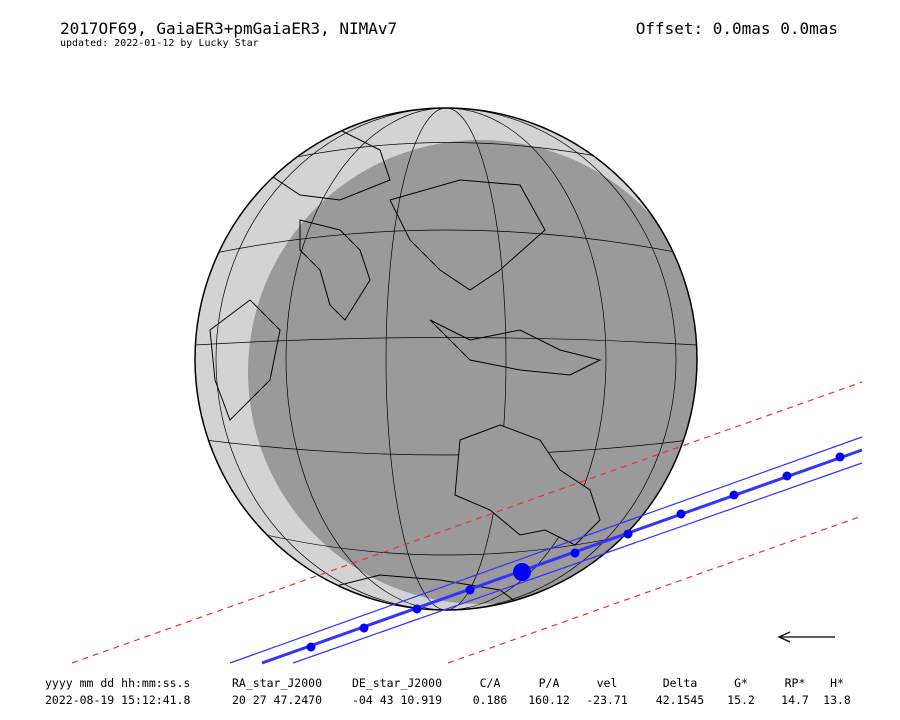 Image resolution: width=900 pixels, height=720 pixels. I want to click on column-header: C/A, so click(490, 683).